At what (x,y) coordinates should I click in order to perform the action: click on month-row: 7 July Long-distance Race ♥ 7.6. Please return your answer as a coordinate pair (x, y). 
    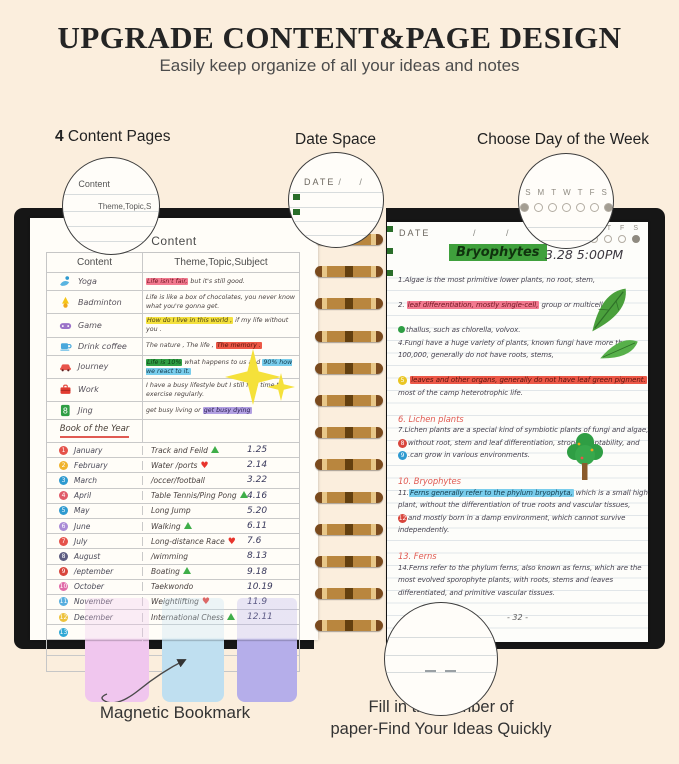
    Looking at the image, I should click on (173, 542).